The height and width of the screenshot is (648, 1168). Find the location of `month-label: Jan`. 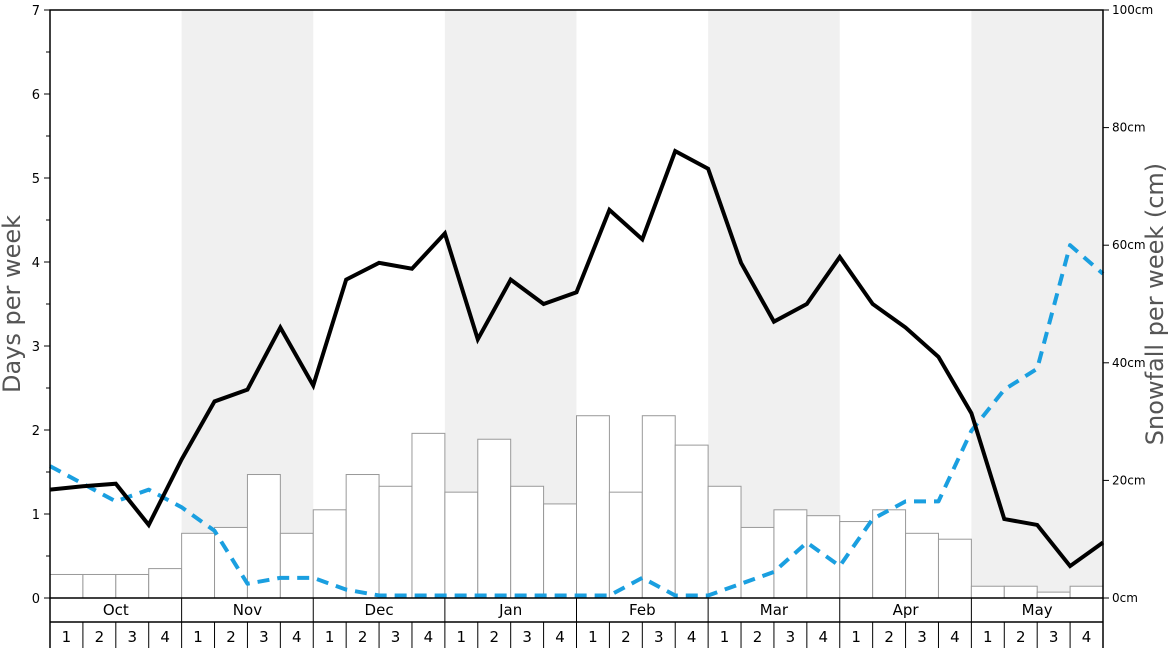

month-label: Jan is located at coordinates (510, 610).